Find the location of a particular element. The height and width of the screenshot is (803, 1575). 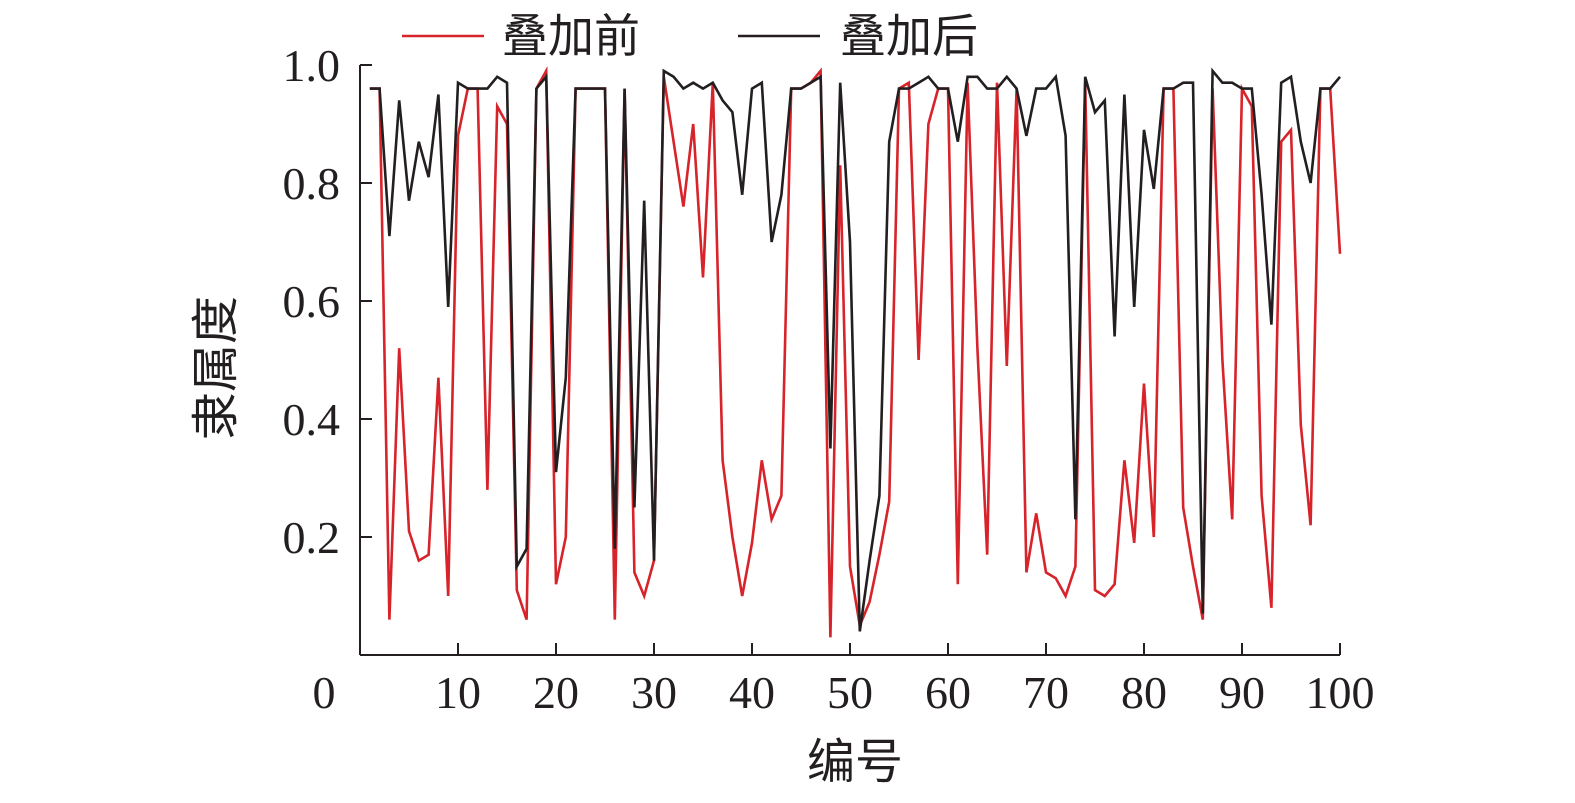

y-tick-label: 1.0 is located at coordinates (312, 65).